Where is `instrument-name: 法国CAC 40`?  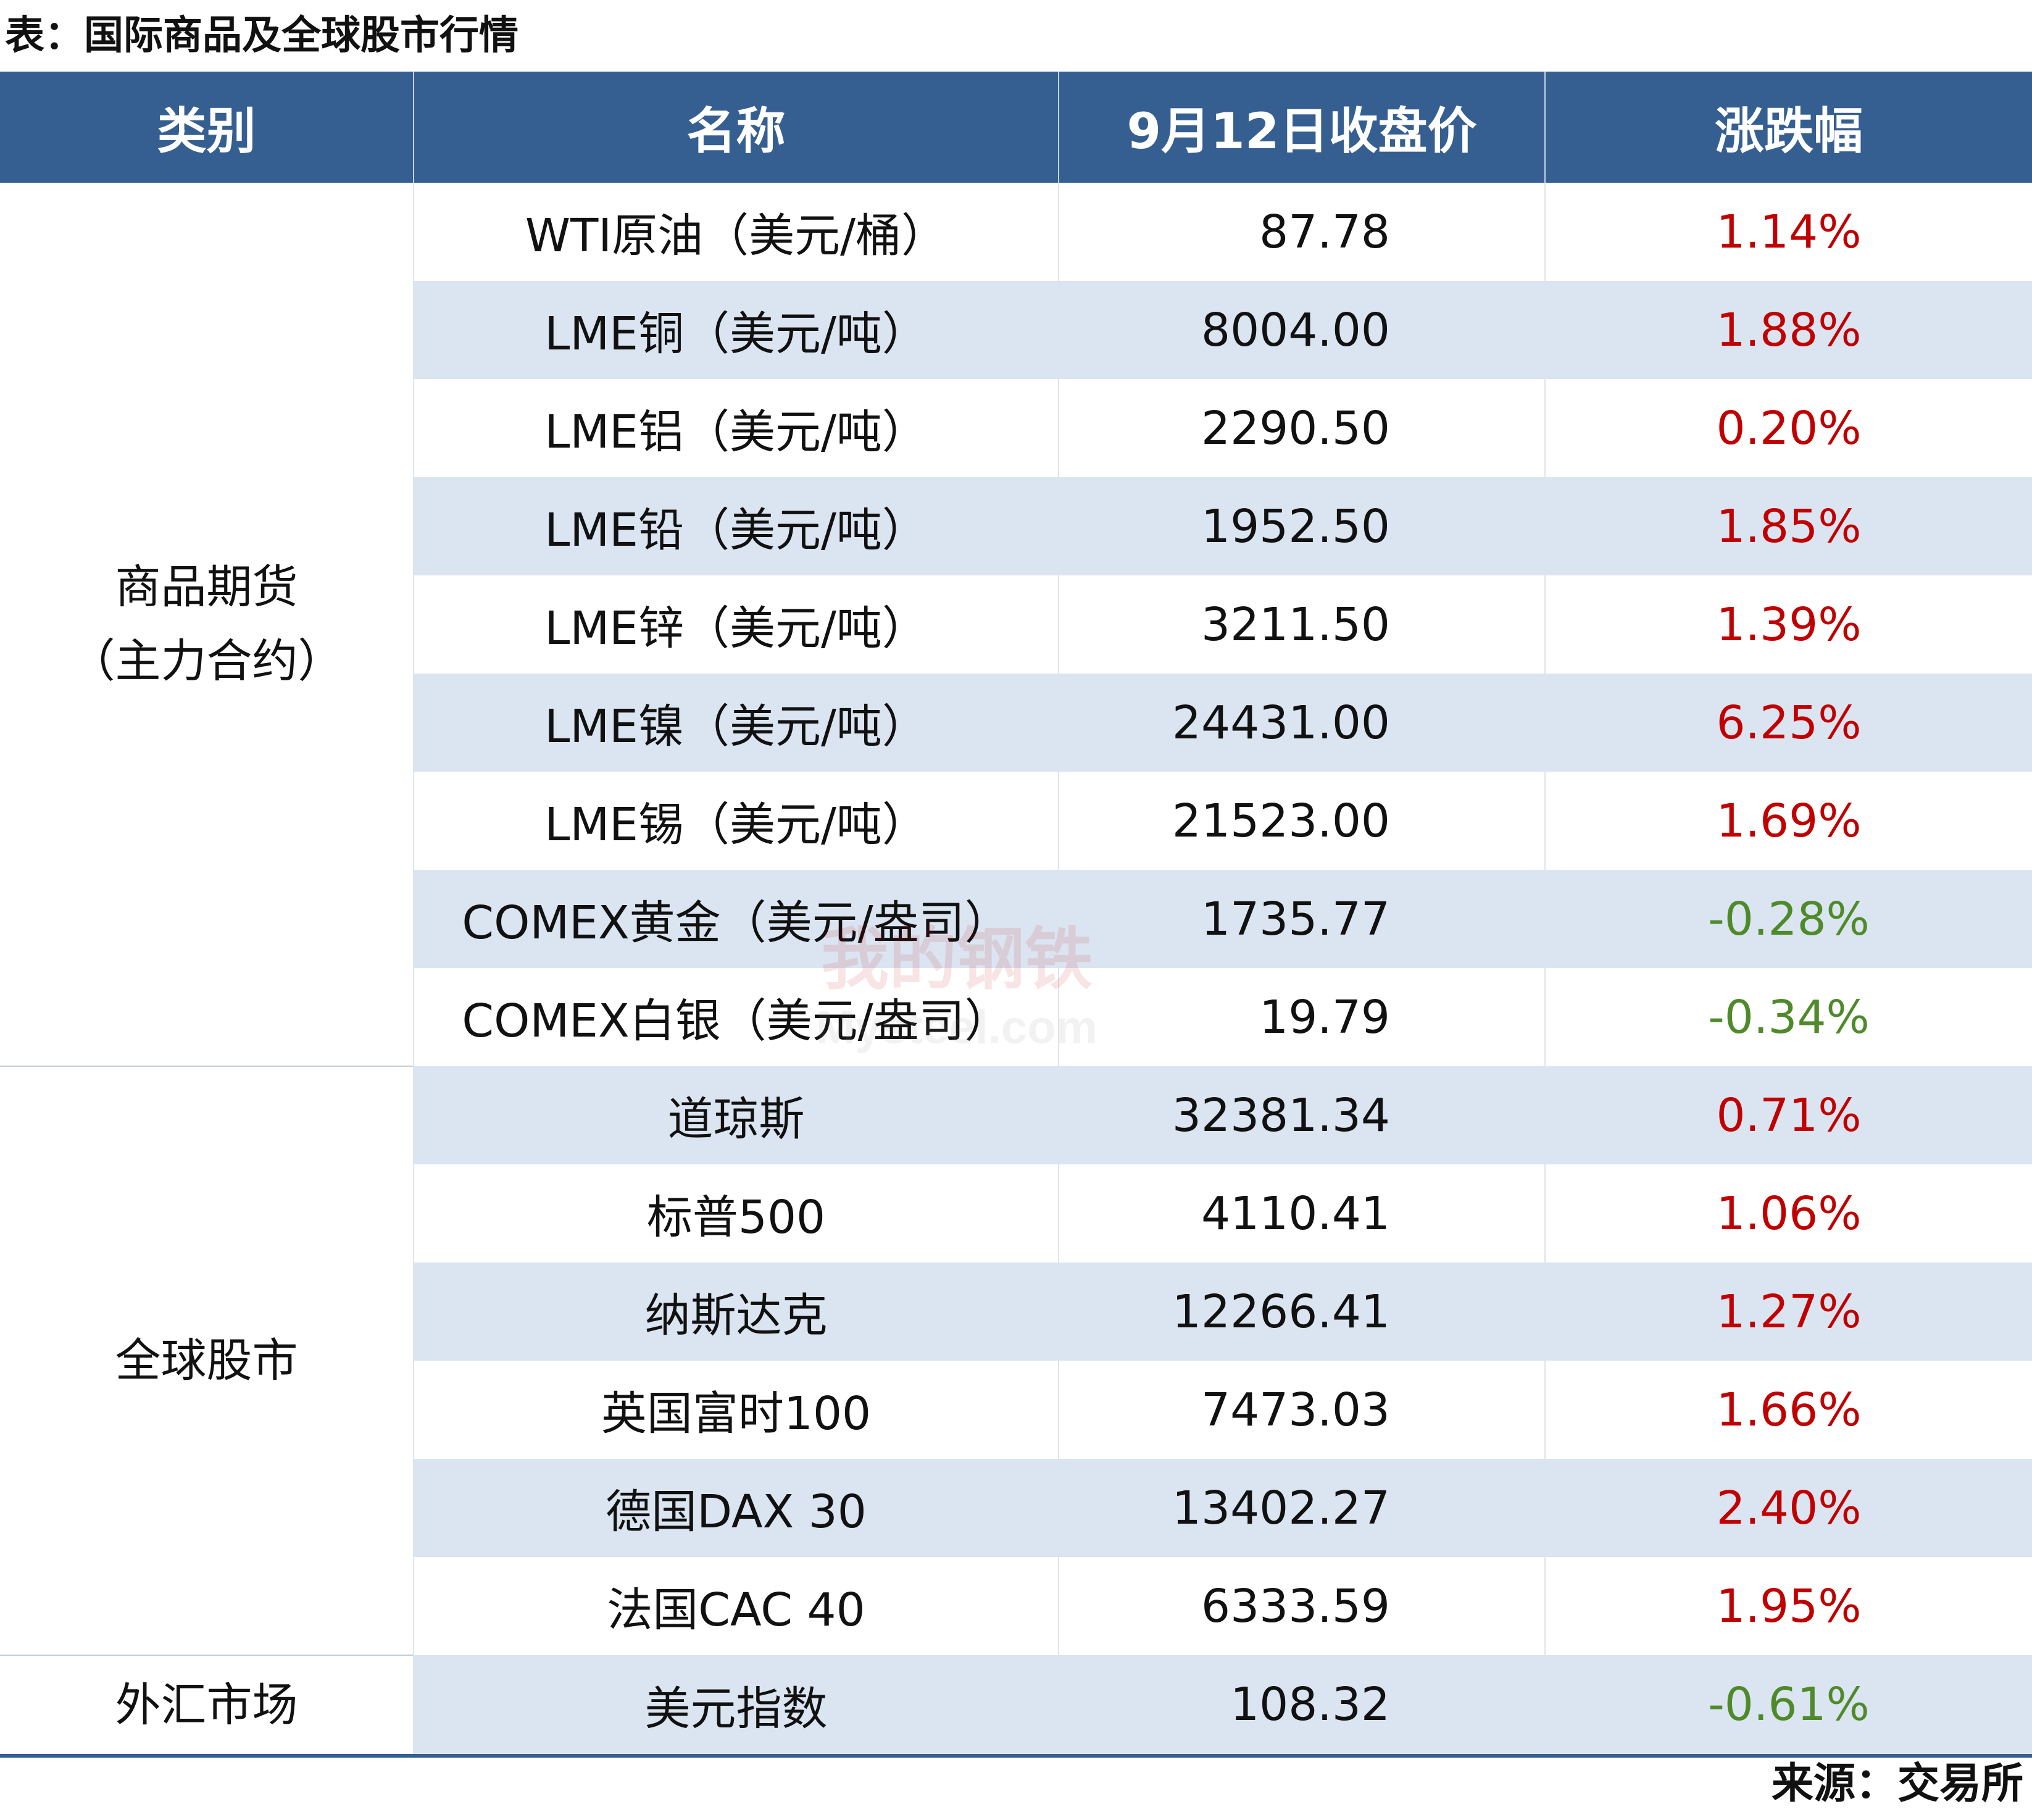 instrument-name: 法国CAC 40 is located at coordinates (736, 1606).